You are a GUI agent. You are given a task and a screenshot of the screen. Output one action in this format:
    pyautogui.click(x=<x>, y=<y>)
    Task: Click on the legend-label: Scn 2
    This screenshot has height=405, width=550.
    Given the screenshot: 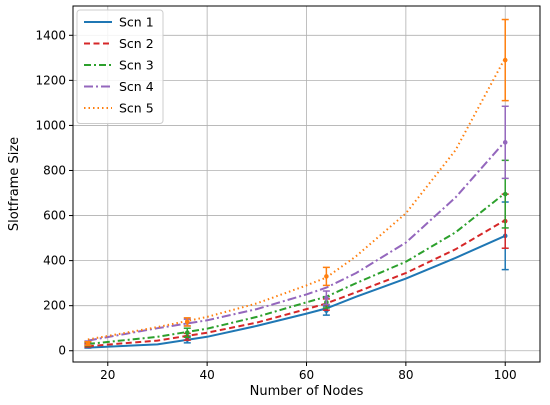 What is the action you would take?
    pyautogui.click(x=136, y=43)
    